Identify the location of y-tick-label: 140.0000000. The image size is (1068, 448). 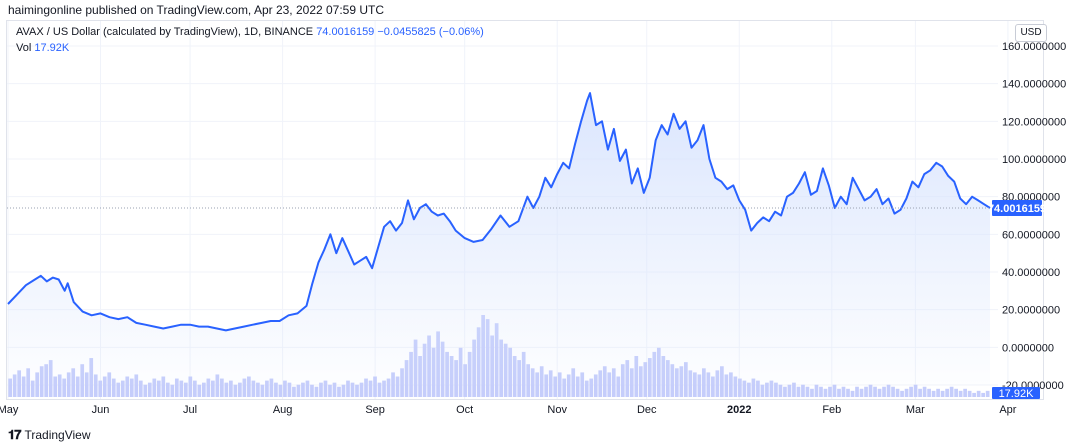
(1034, 85).